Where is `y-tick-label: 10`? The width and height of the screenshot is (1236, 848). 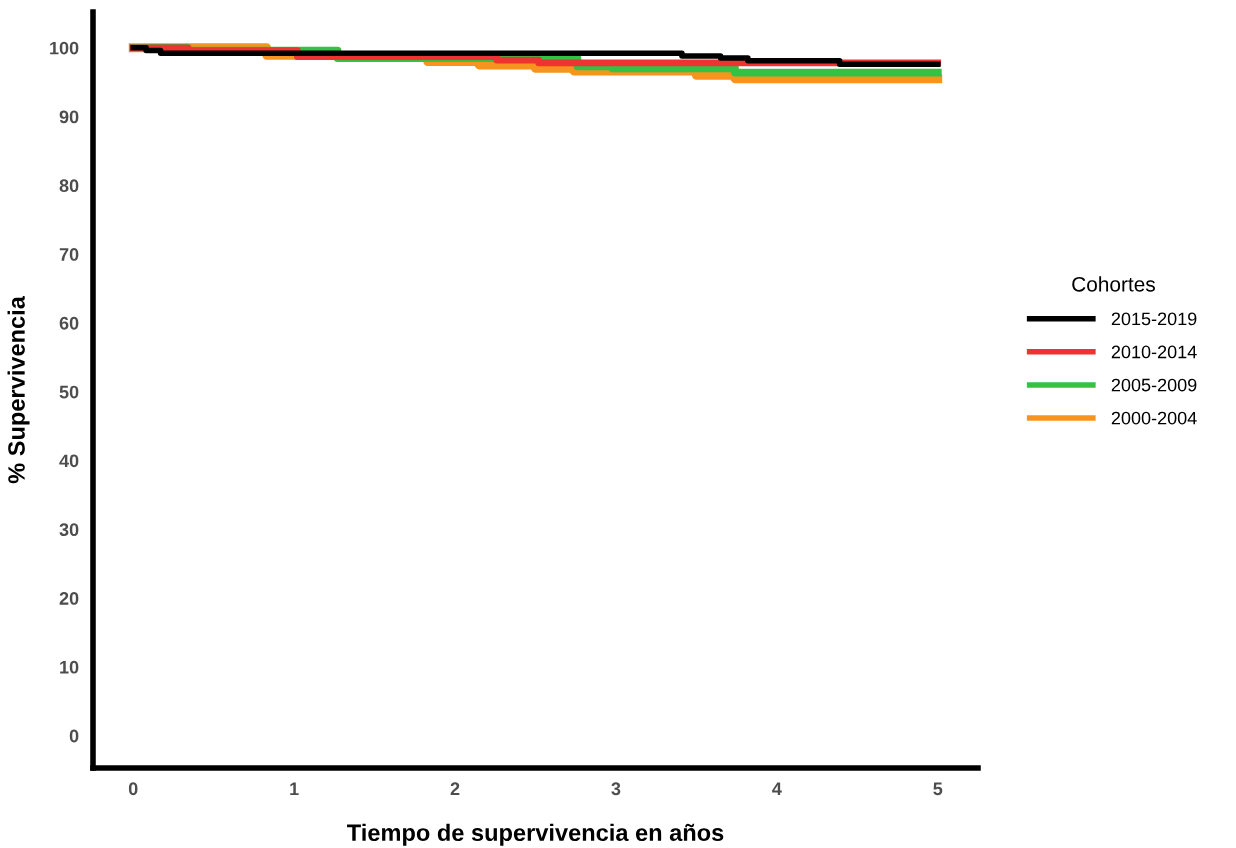 y-tick-label: 10 is located at coordinates (69, 667).